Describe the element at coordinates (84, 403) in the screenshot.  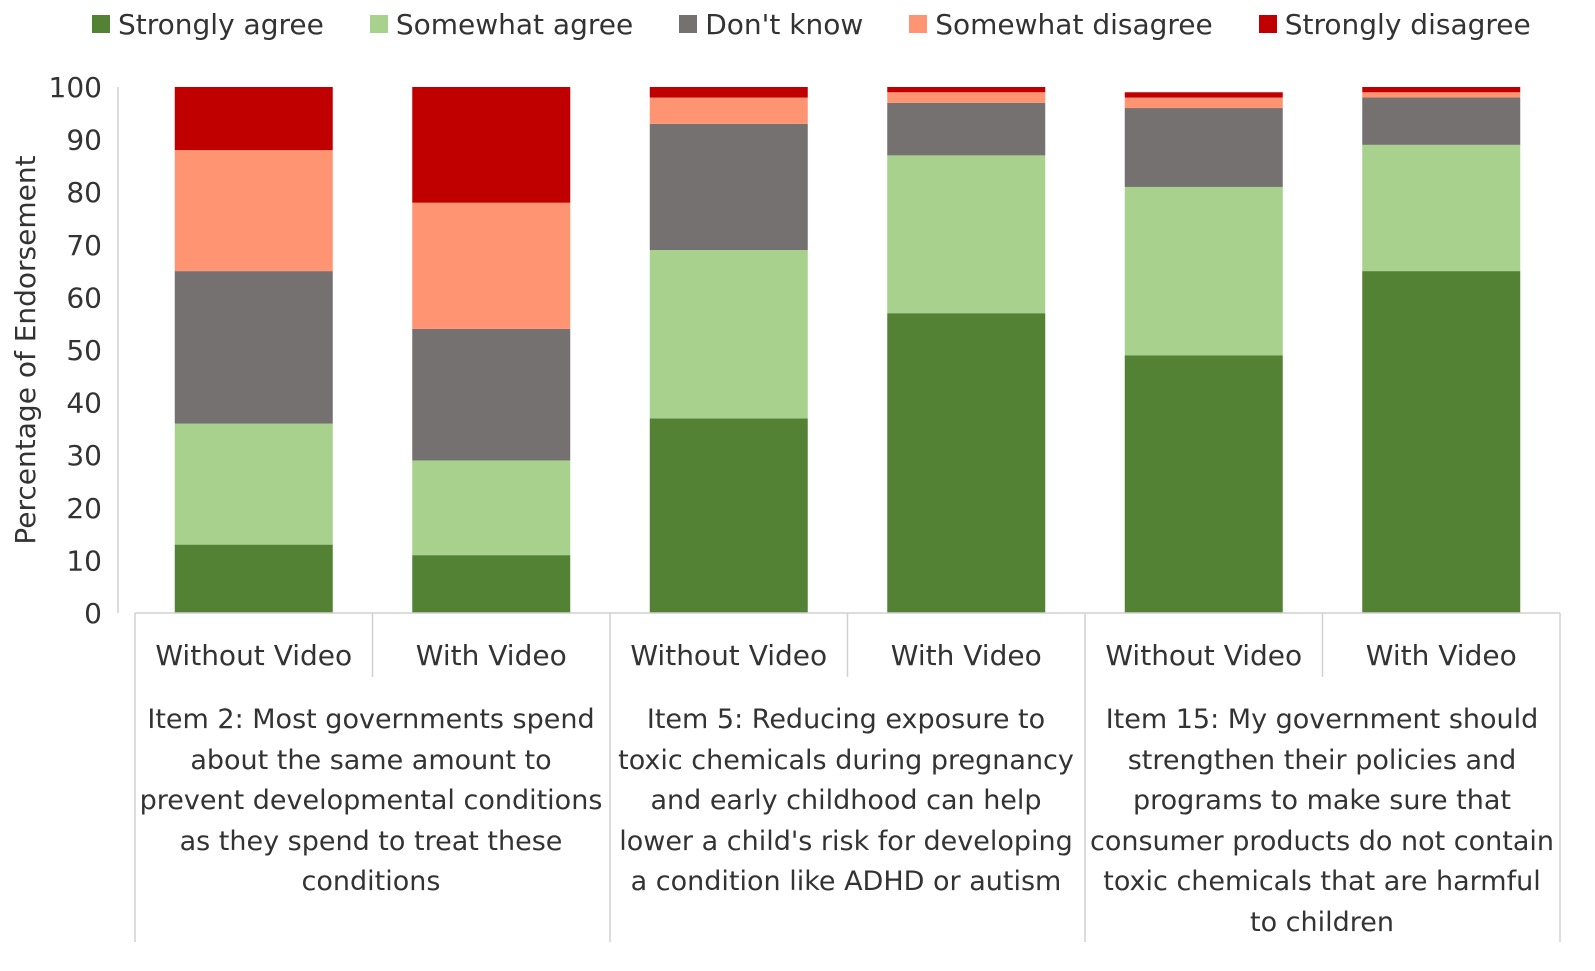
I see `y-tick-label: 40` at that location.